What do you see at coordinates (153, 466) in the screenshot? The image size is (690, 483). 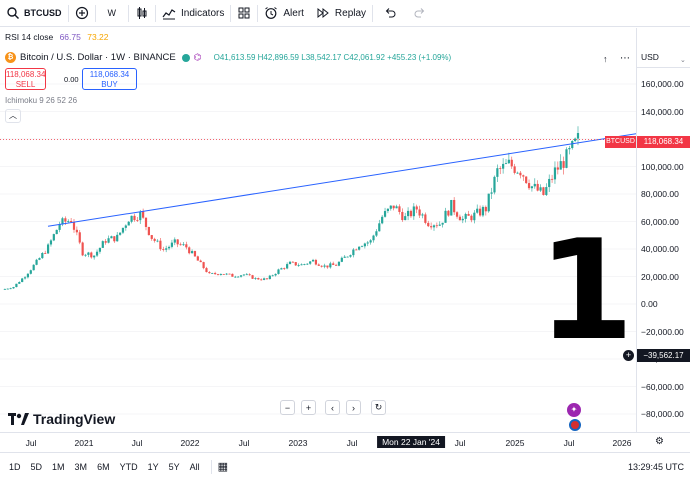 I see `range-button-1y: 1Y` at bounding box center [153, 466].